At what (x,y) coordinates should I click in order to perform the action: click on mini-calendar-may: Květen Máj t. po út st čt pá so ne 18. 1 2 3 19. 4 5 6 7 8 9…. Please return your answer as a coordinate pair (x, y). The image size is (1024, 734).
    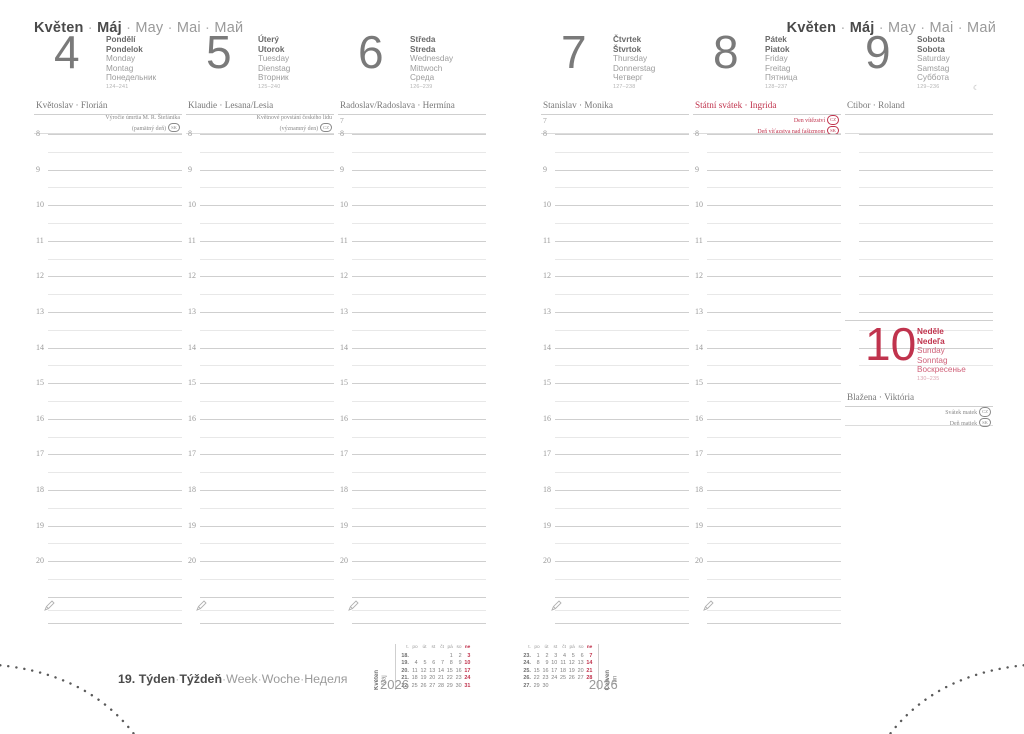
    Looking at the image, I should click on (422, 668).